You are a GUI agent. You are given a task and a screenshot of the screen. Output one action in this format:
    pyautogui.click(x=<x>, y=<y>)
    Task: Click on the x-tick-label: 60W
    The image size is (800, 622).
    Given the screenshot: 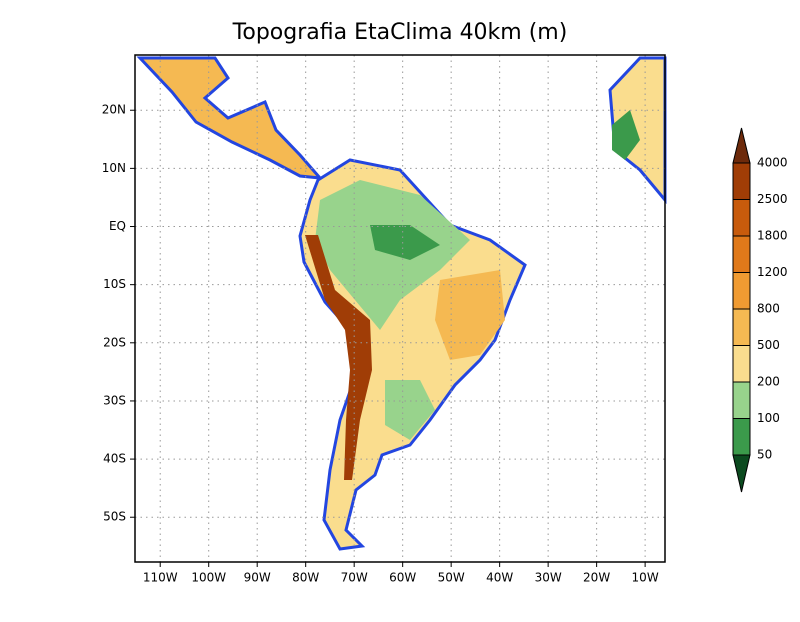 What is the action you would take?
    pyautogui.click(x=402, y=578)
    